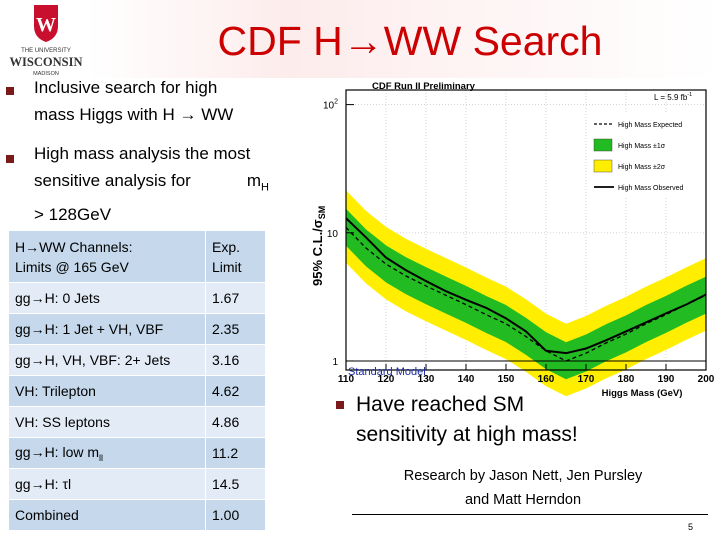  What do you see at coordinates (626, 379) in the screenshot?
I see `x-tick-label: 180` at bounding box center [626, 379].